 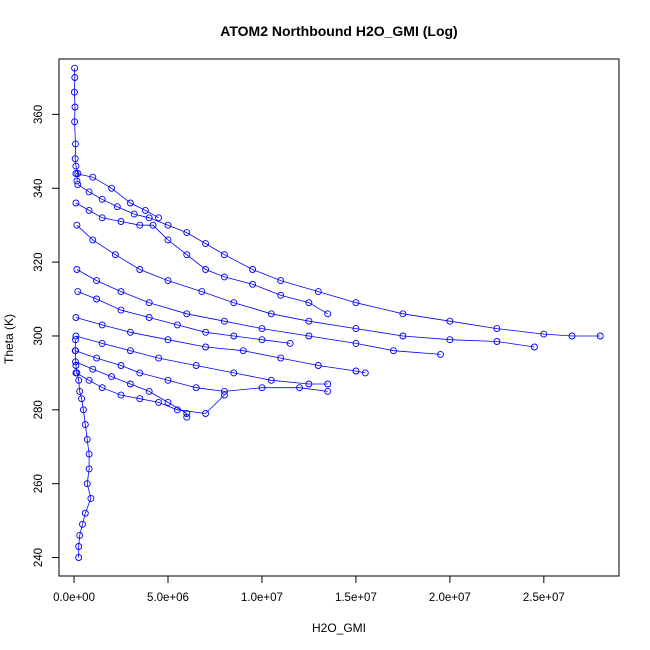 I want to click on y-axis: 240 260 280 300 320 340 360, so click(x=46, y=336).